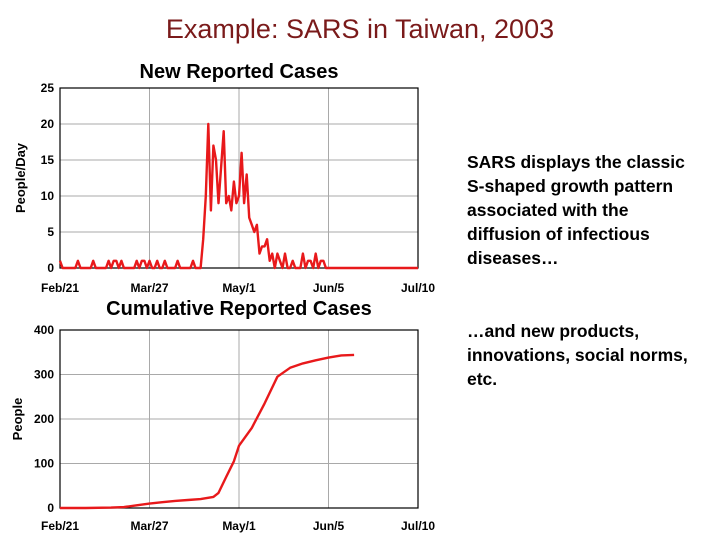 This screenshot has height=540, width=720. I want to click on slide-title: Example: SARS in Taiwan, 2003, so click(360, 29).